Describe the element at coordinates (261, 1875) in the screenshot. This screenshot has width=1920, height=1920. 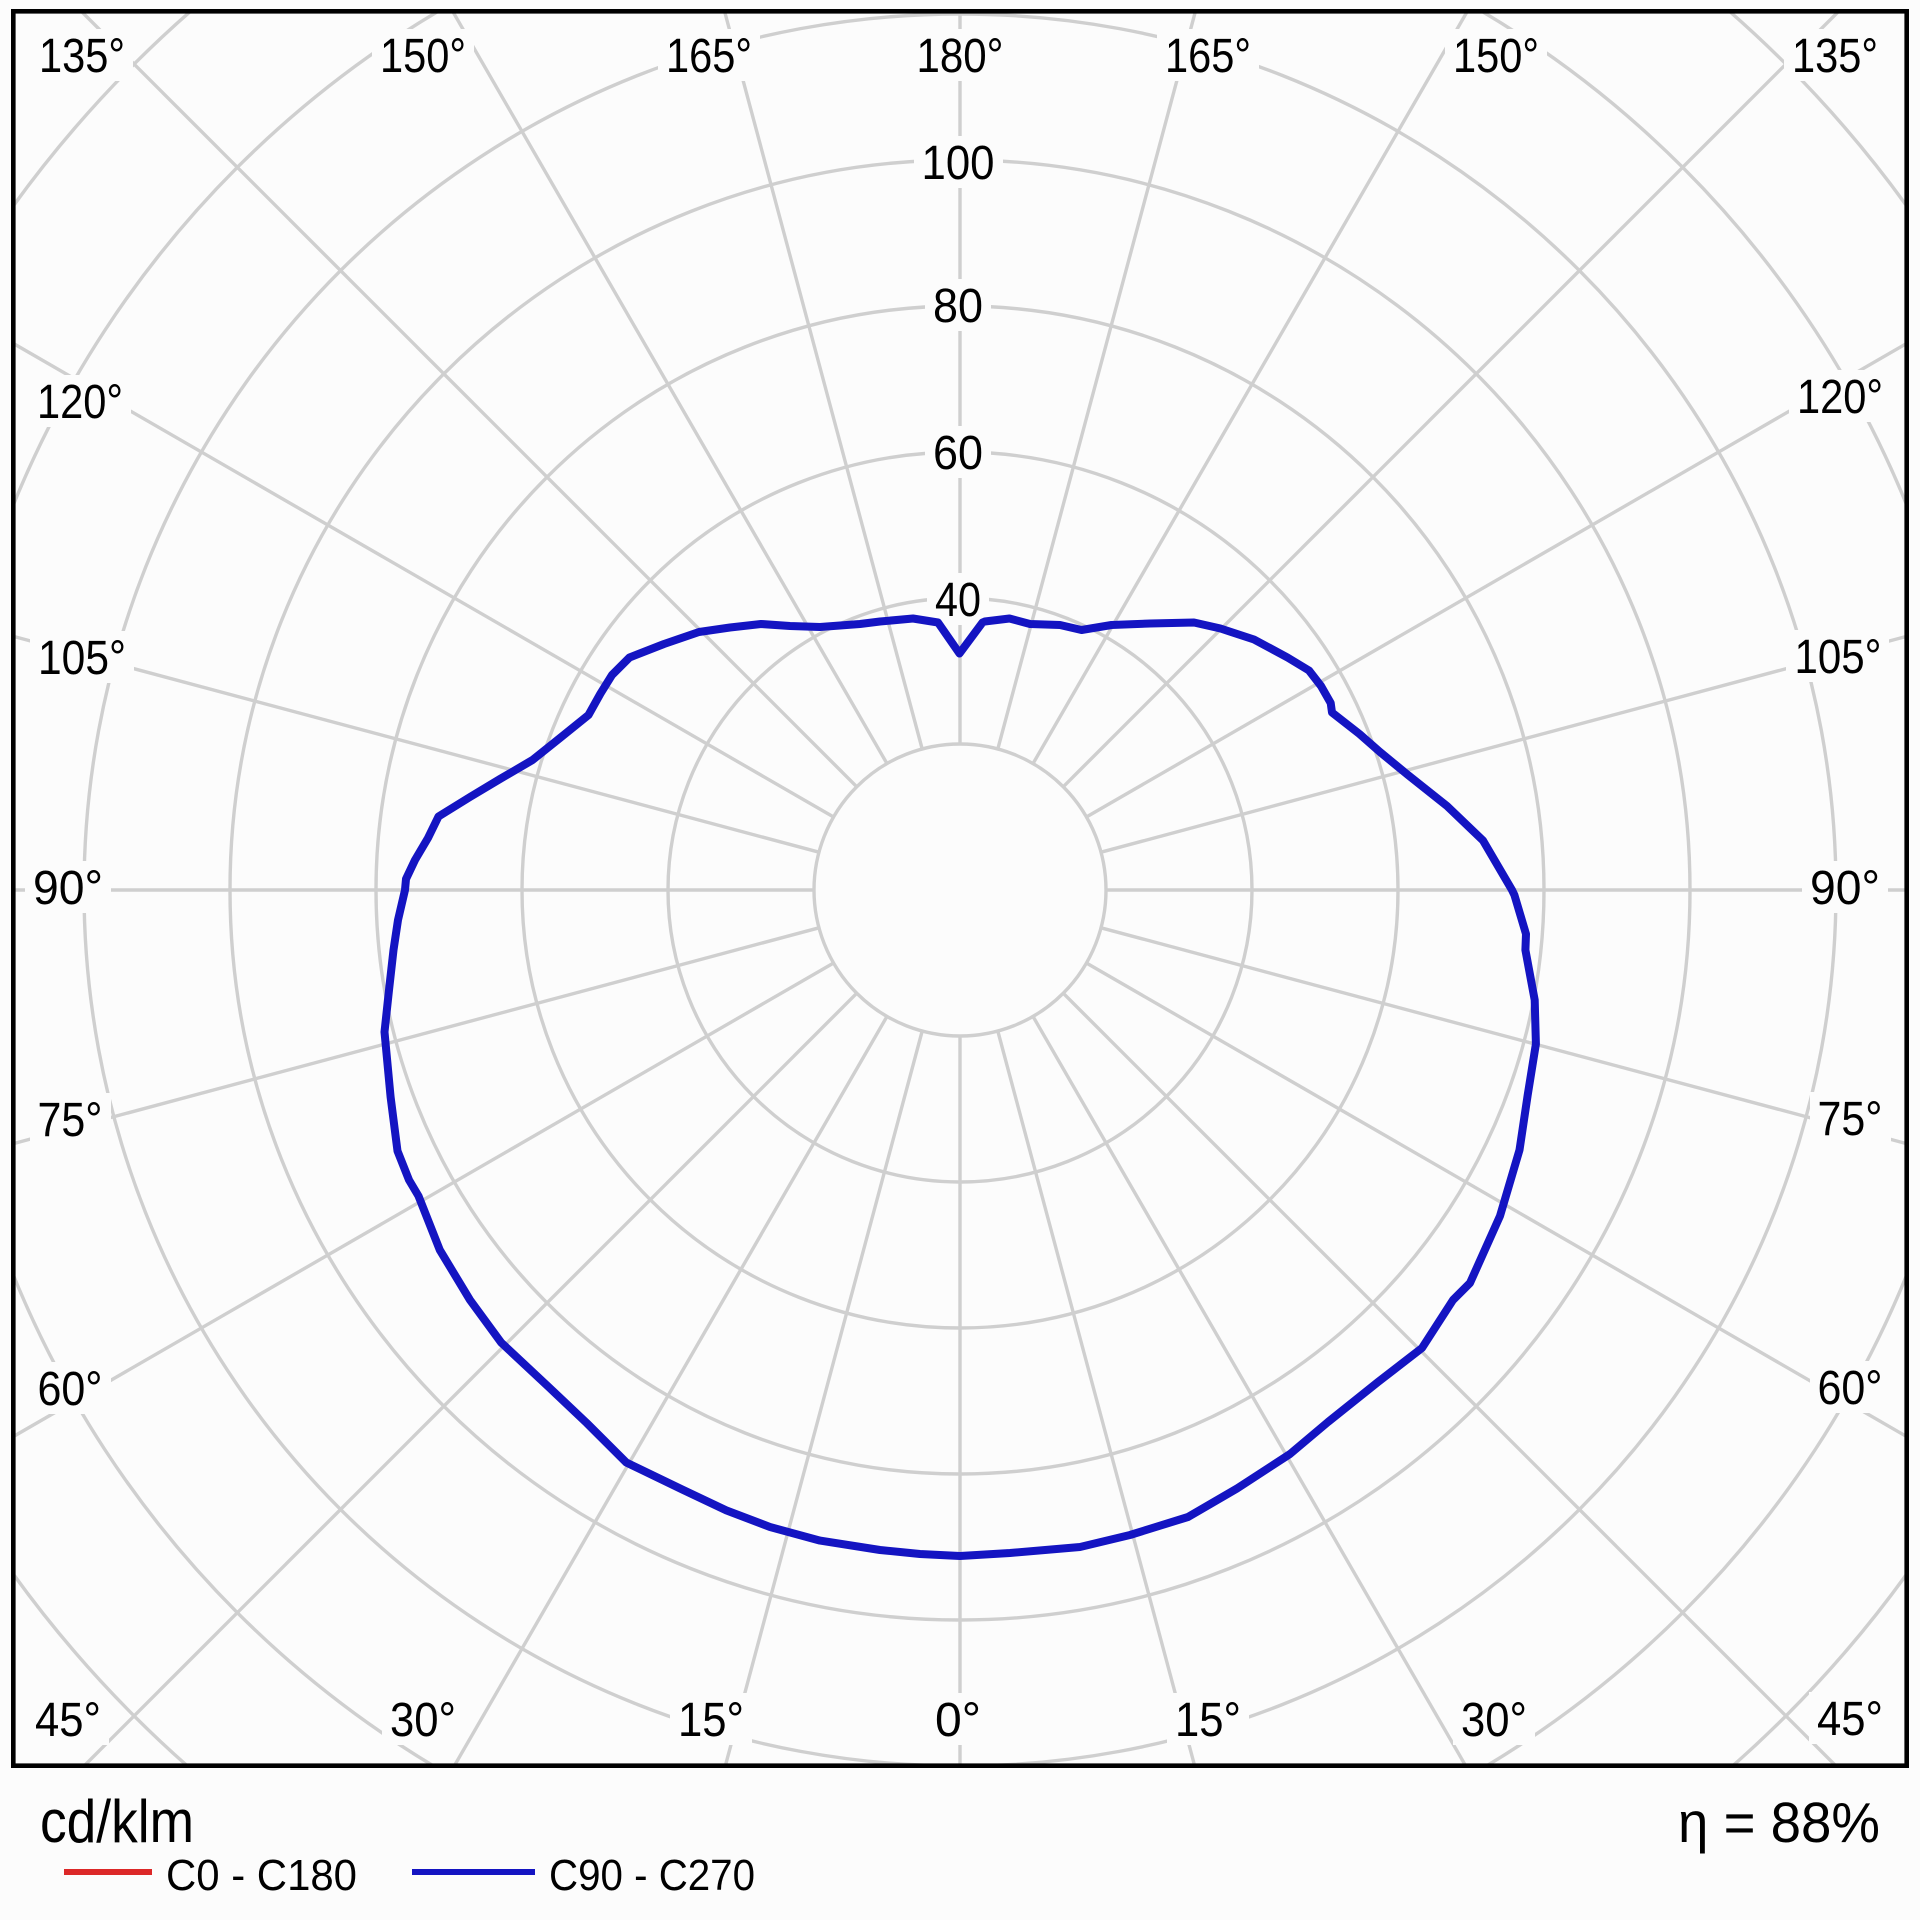
I see `svg-text: C0 - C180` at that location.